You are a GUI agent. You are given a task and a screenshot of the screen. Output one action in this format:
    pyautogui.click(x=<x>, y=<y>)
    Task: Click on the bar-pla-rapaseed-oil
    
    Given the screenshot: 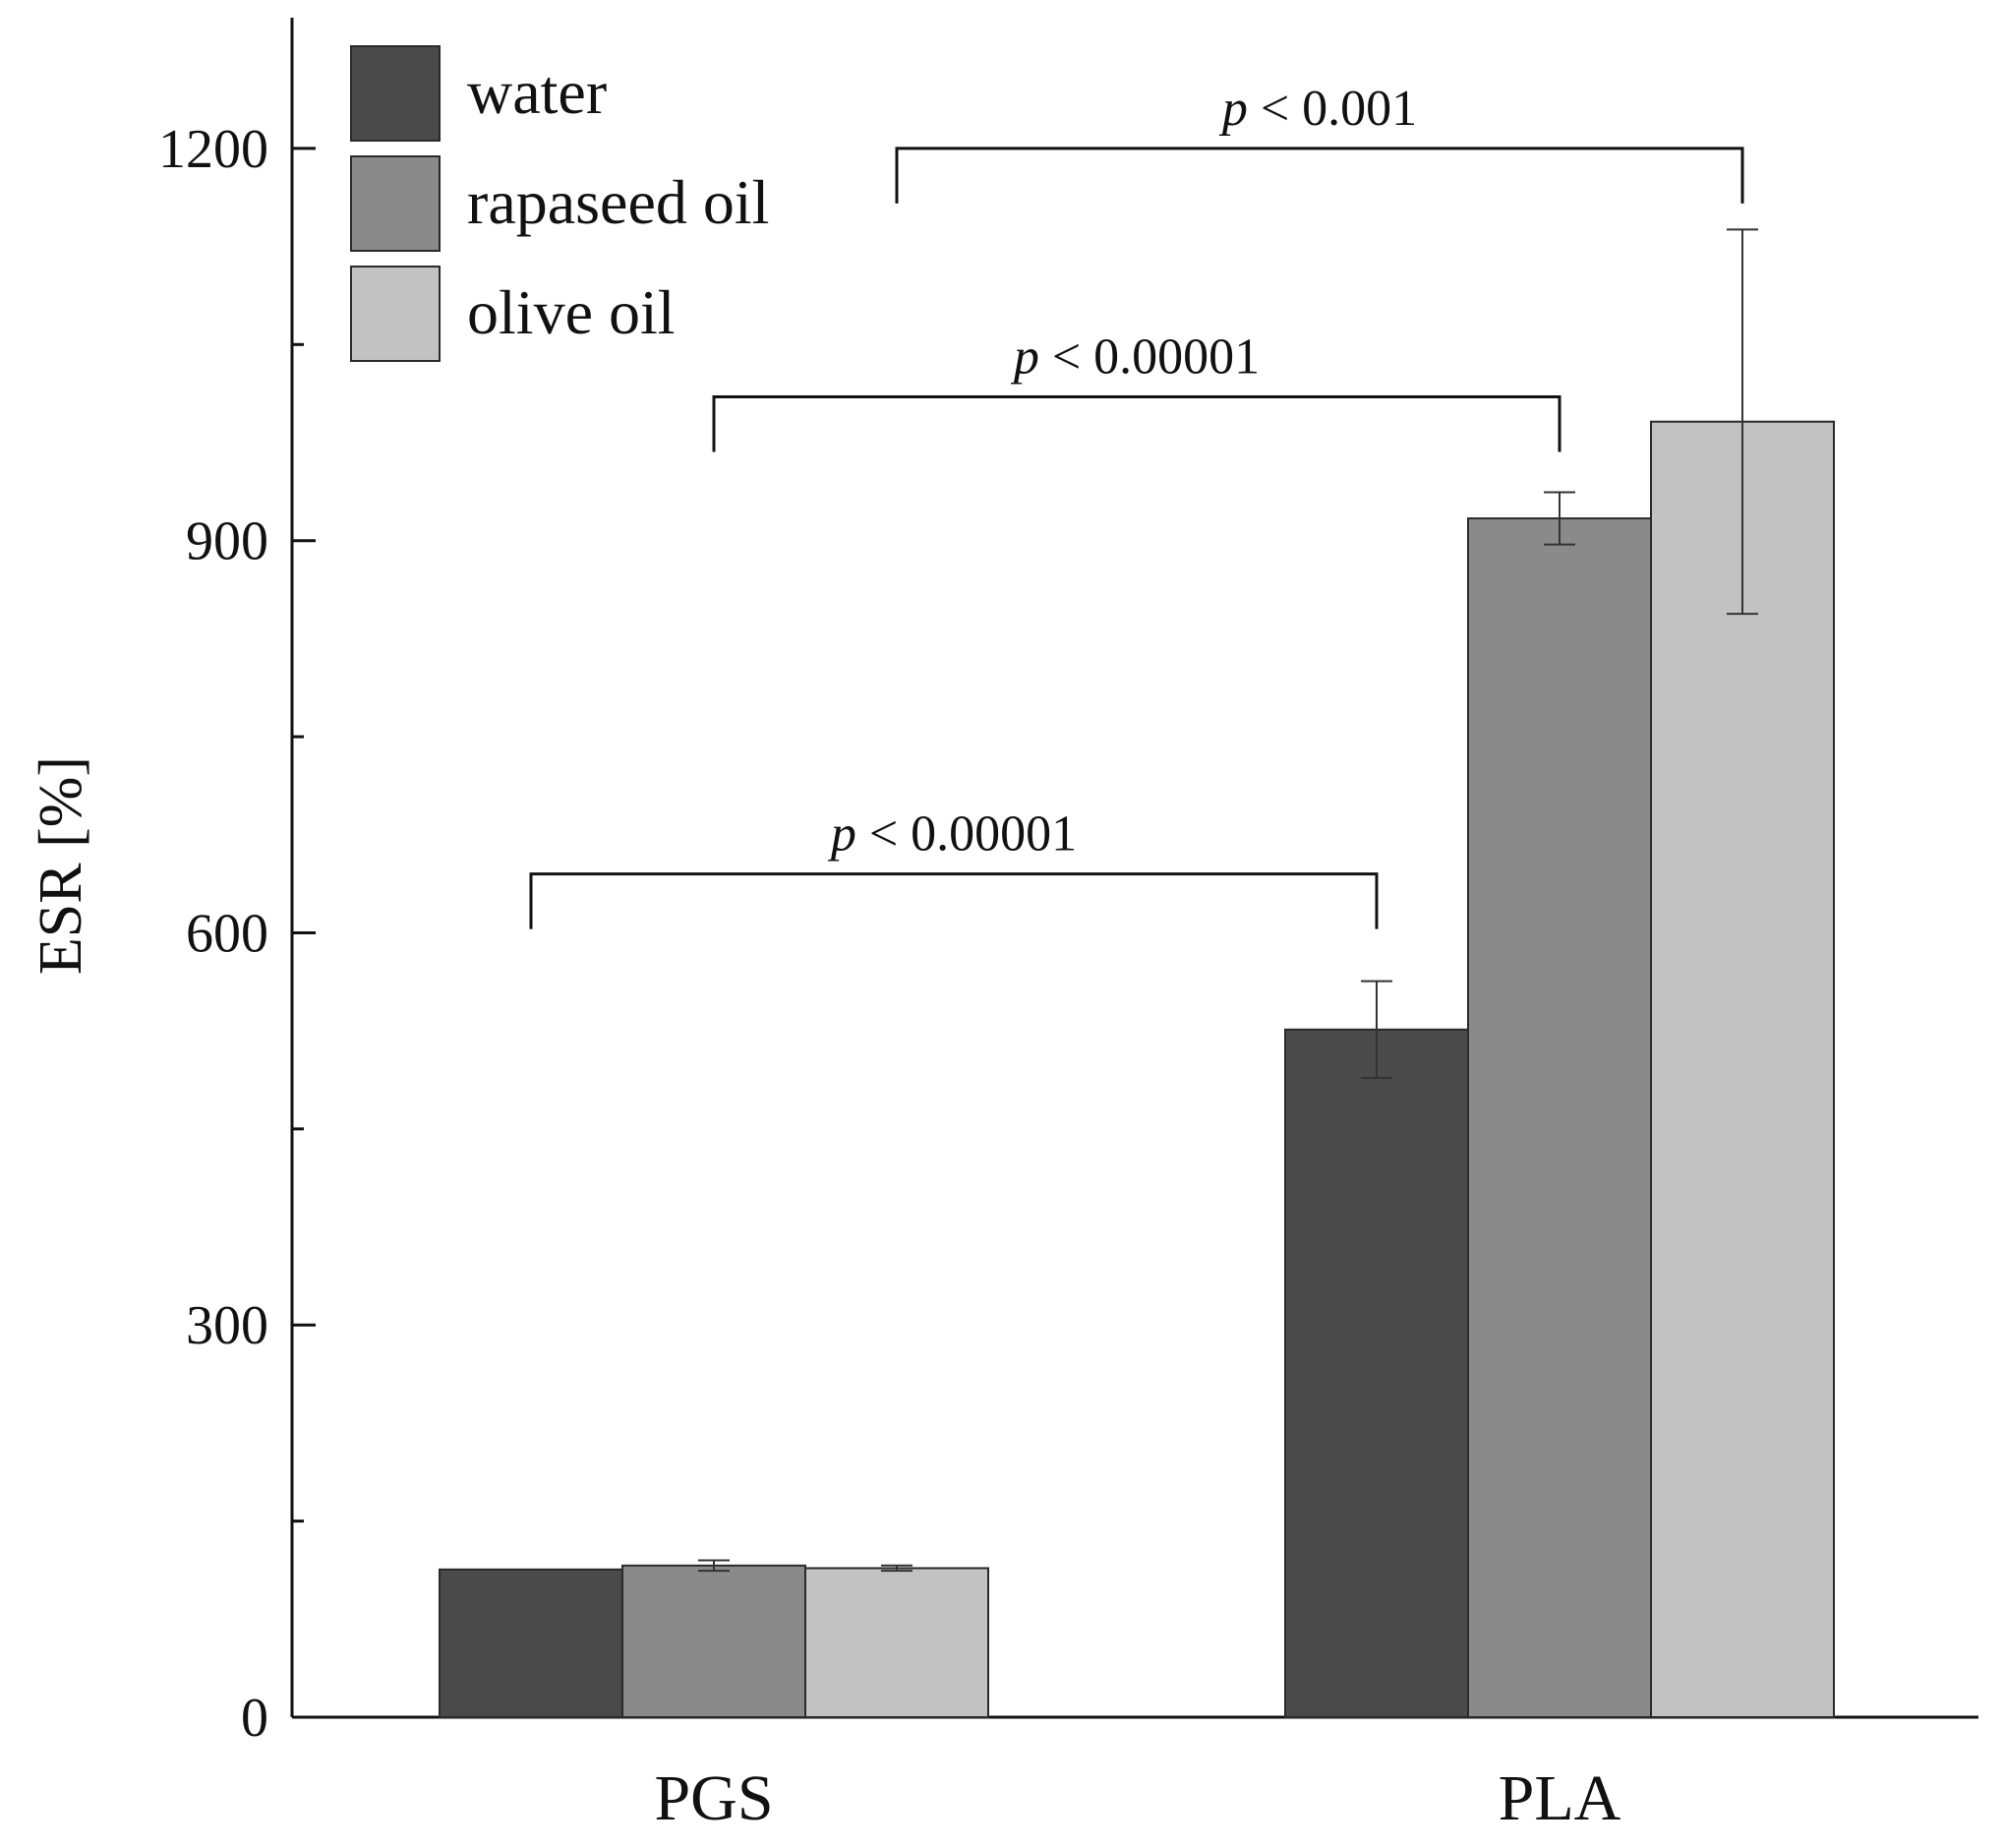 What is the action you would take?
    pyautogui.click(x=1559, y=1118)
    